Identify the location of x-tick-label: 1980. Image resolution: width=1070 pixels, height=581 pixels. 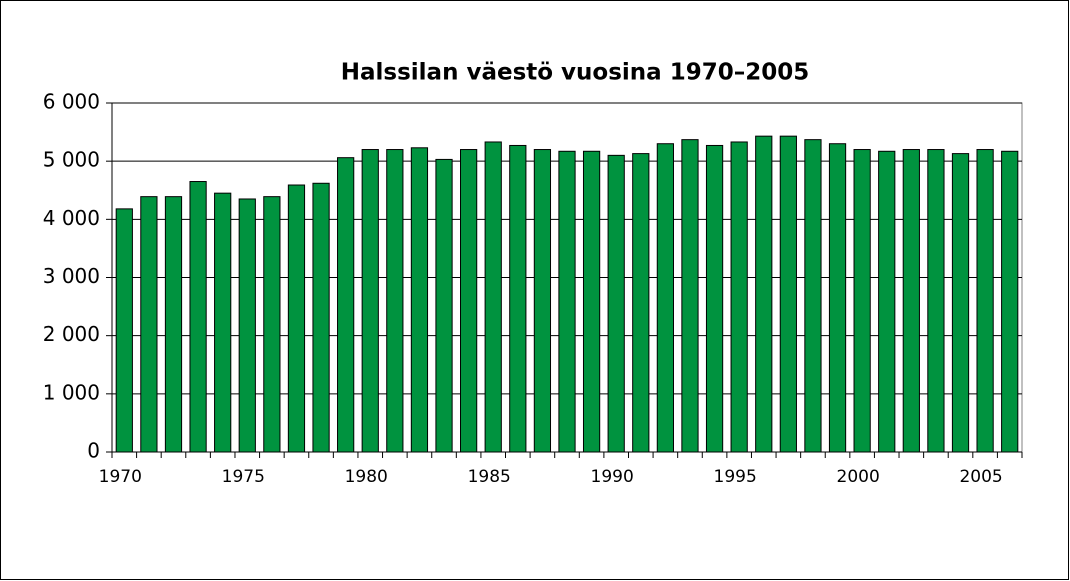
(366, 477).